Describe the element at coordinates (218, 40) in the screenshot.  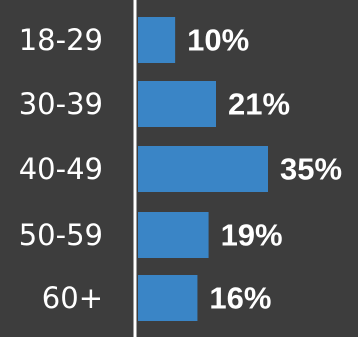
I see `value-label: 10%` at that location.